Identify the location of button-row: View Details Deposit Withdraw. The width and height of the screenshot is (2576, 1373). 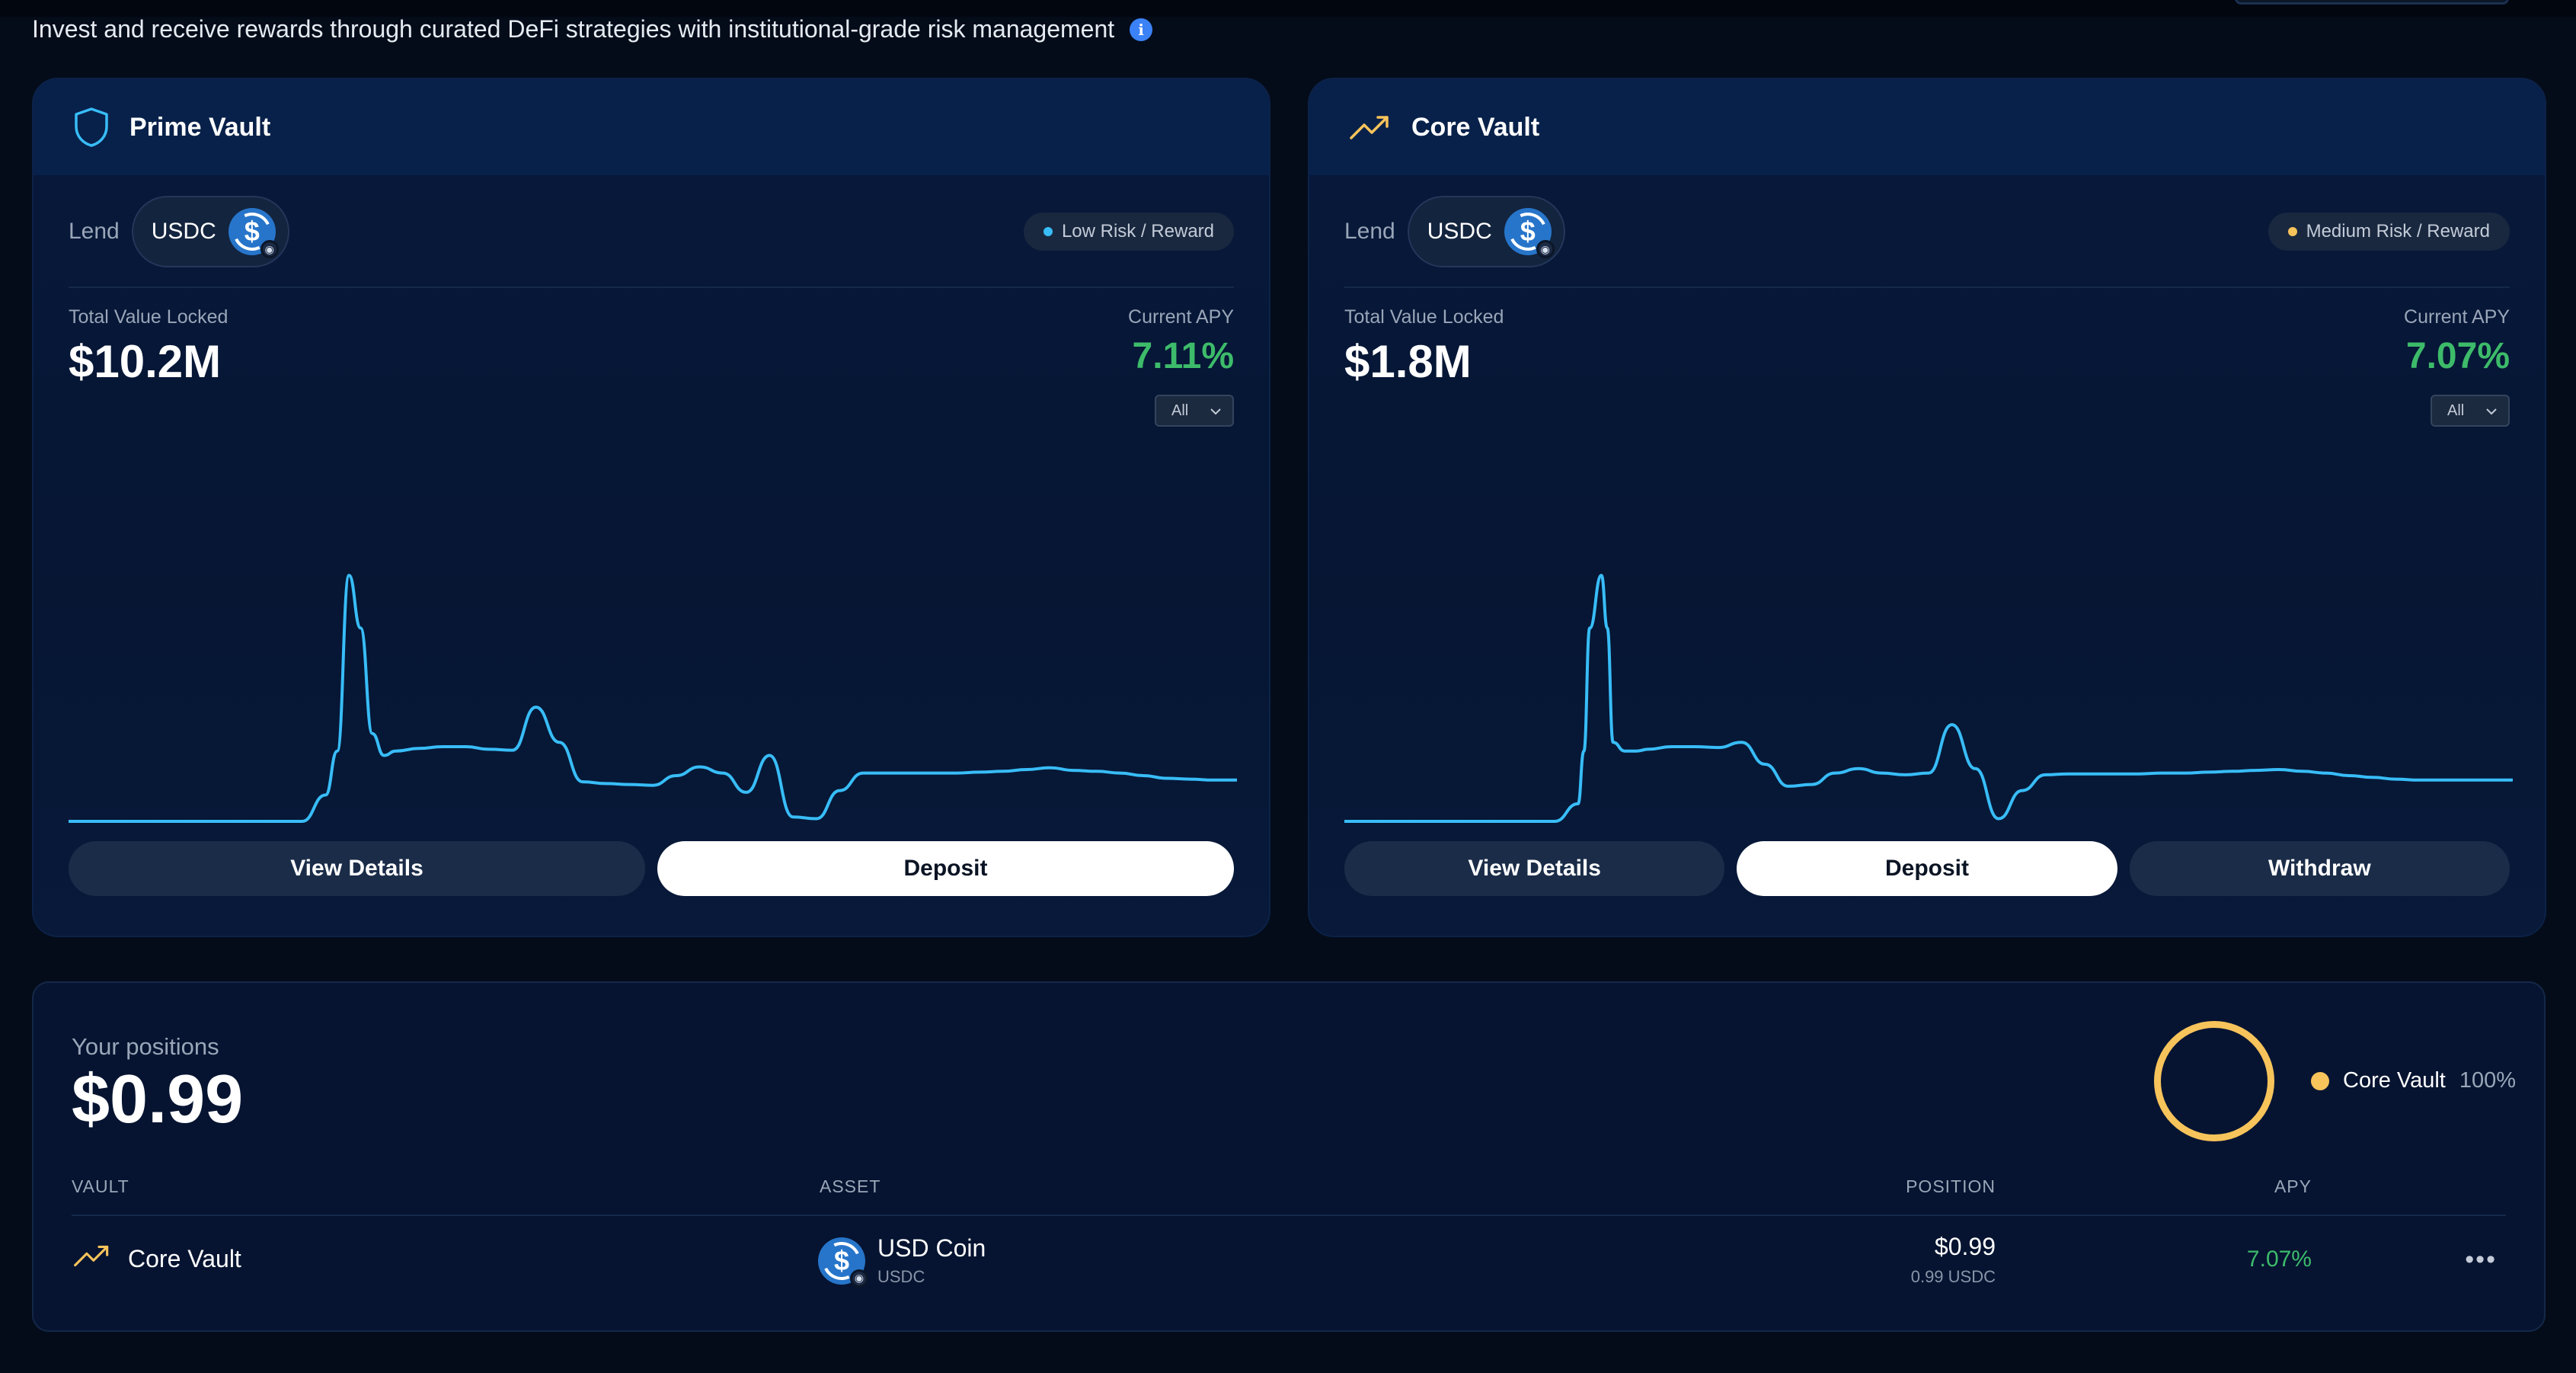
(1927, 868).